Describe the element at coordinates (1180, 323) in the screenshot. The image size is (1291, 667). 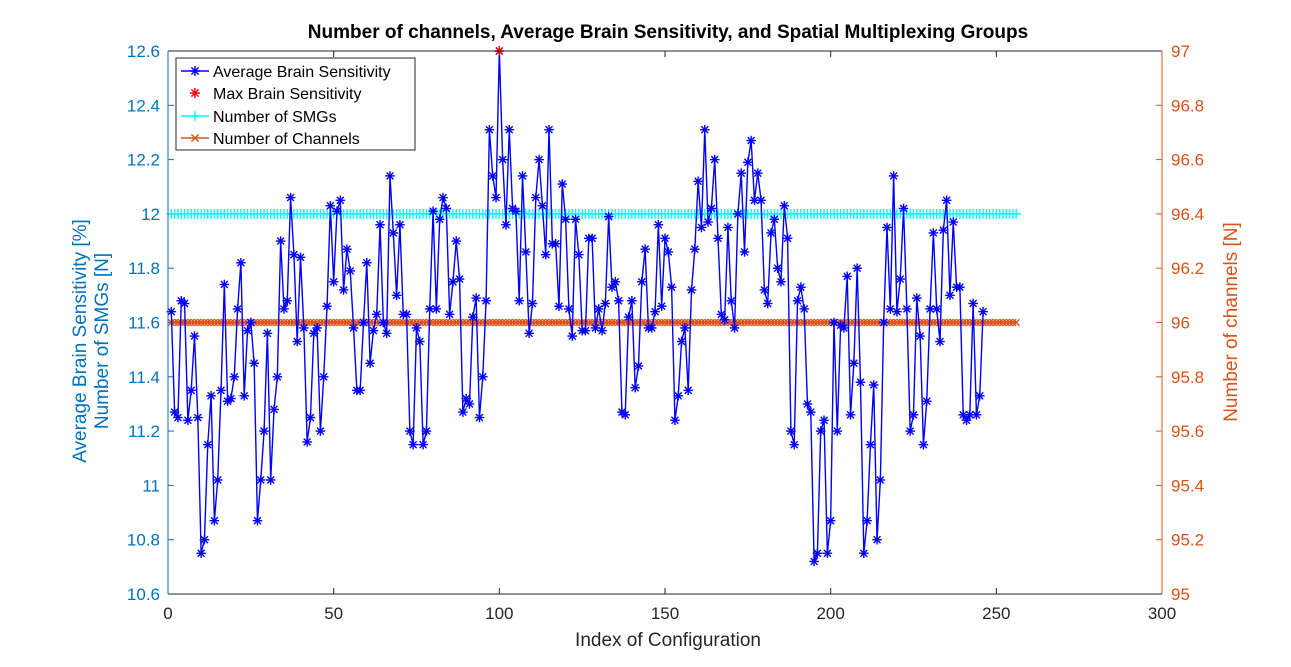
I see `right-y-axis-ticks: 95 95.2 95.4 95.6 95.8 96 96.2 96.4 96.6 96.8 97` at that location.